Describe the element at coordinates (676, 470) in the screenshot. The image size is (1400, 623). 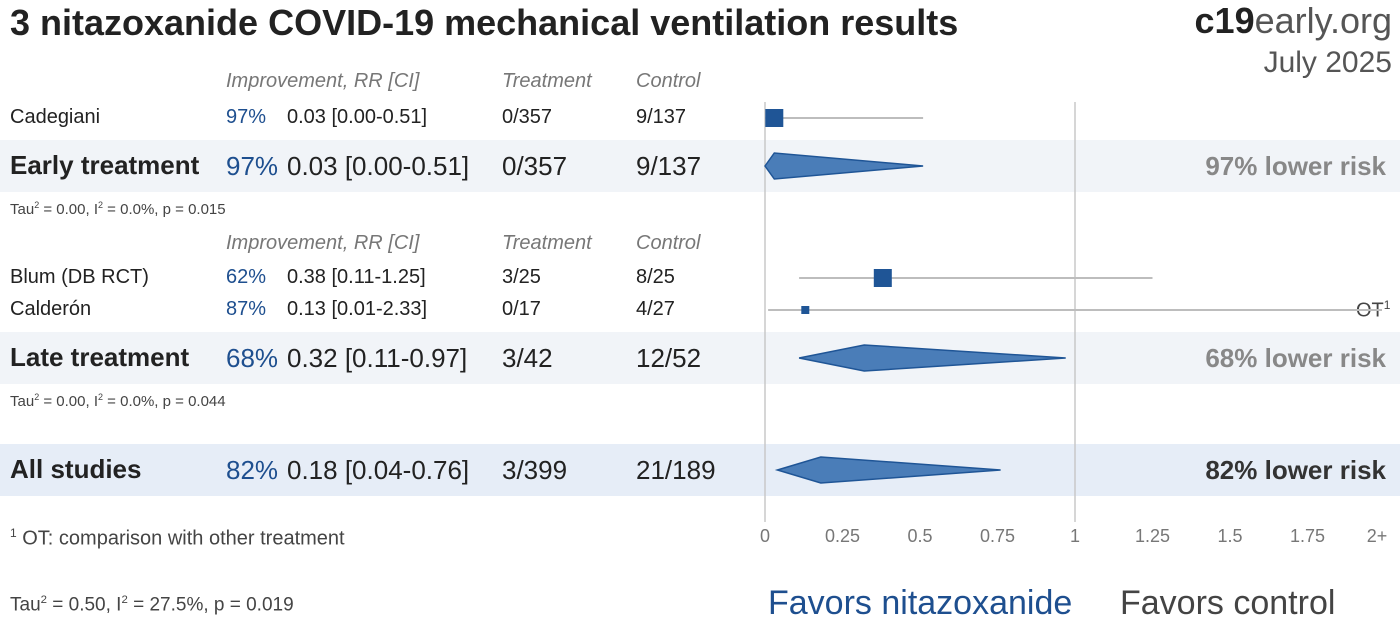
I see `overall-control: 21/189` at that location.